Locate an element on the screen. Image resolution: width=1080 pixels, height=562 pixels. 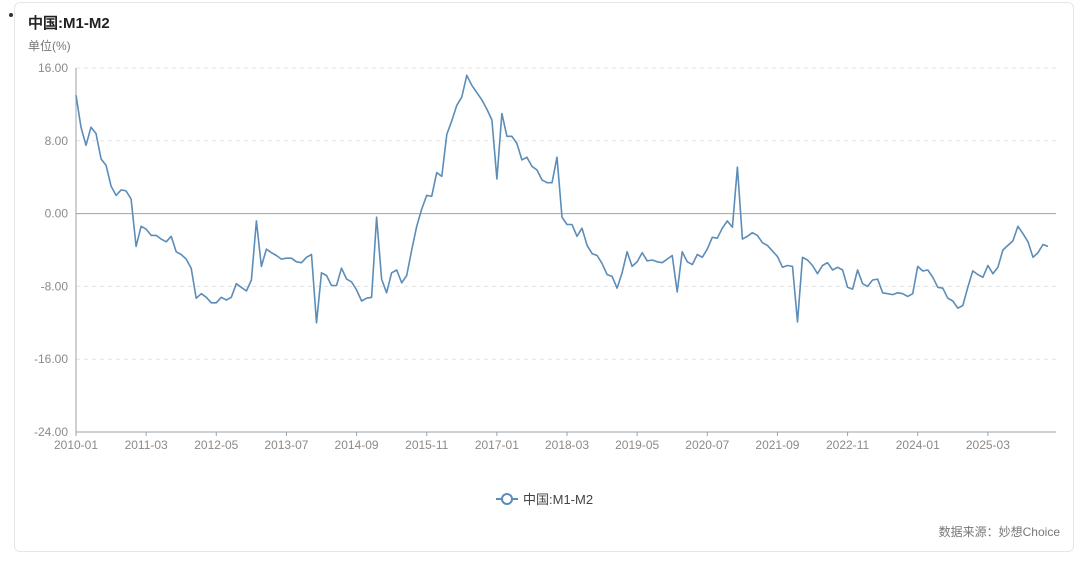
x-tick-label: 2022-11 is located at coordinates (847, 445).